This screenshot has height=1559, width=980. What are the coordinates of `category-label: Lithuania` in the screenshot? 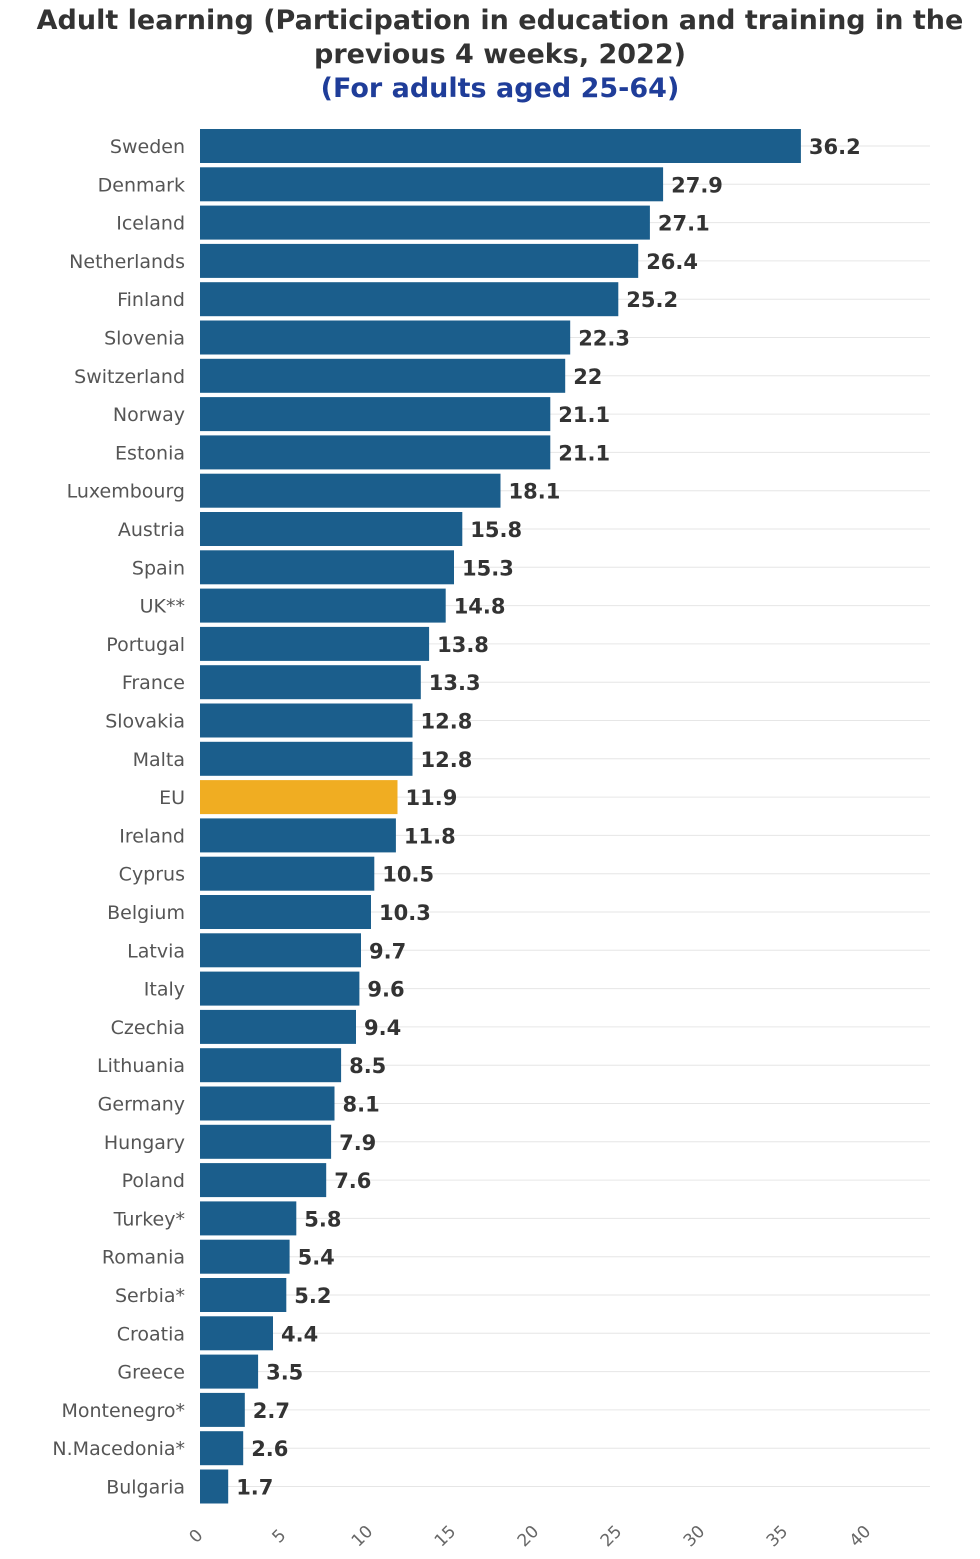 It's located at (141, 1066).